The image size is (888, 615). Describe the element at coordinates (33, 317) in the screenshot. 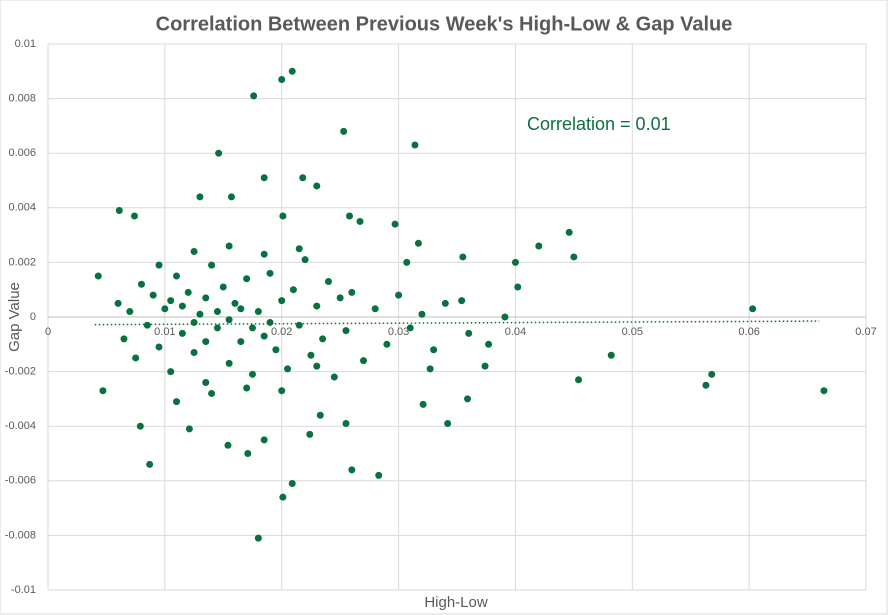

I see `y-tick-label: 0` at that location.